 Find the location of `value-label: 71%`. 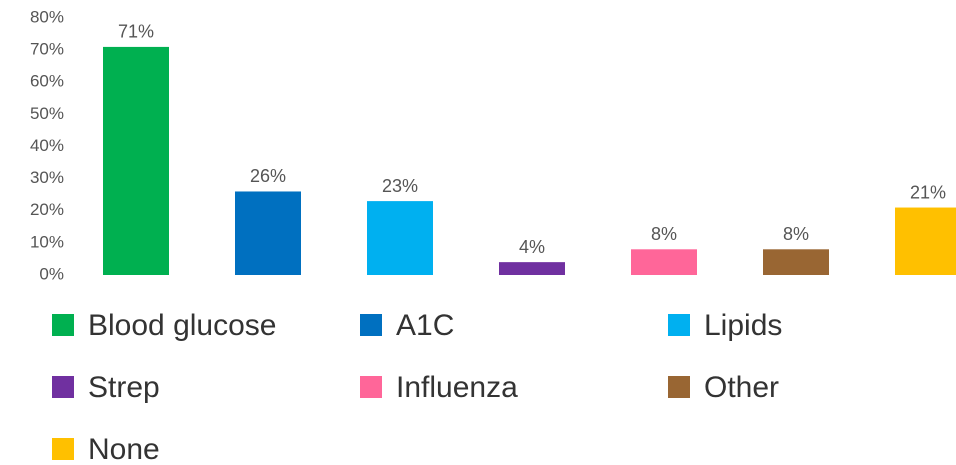

value-label: 71% is located at coordinates (136, 32).